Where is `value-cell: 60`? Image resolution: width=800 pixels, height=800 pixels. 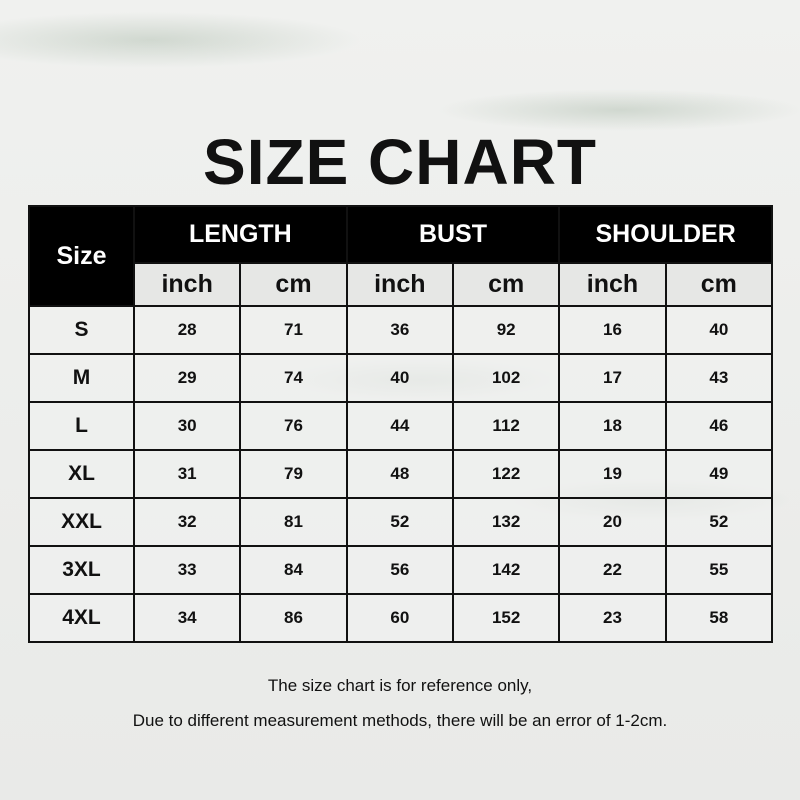
value-cell: 60 is located at coordinates (399, 618).